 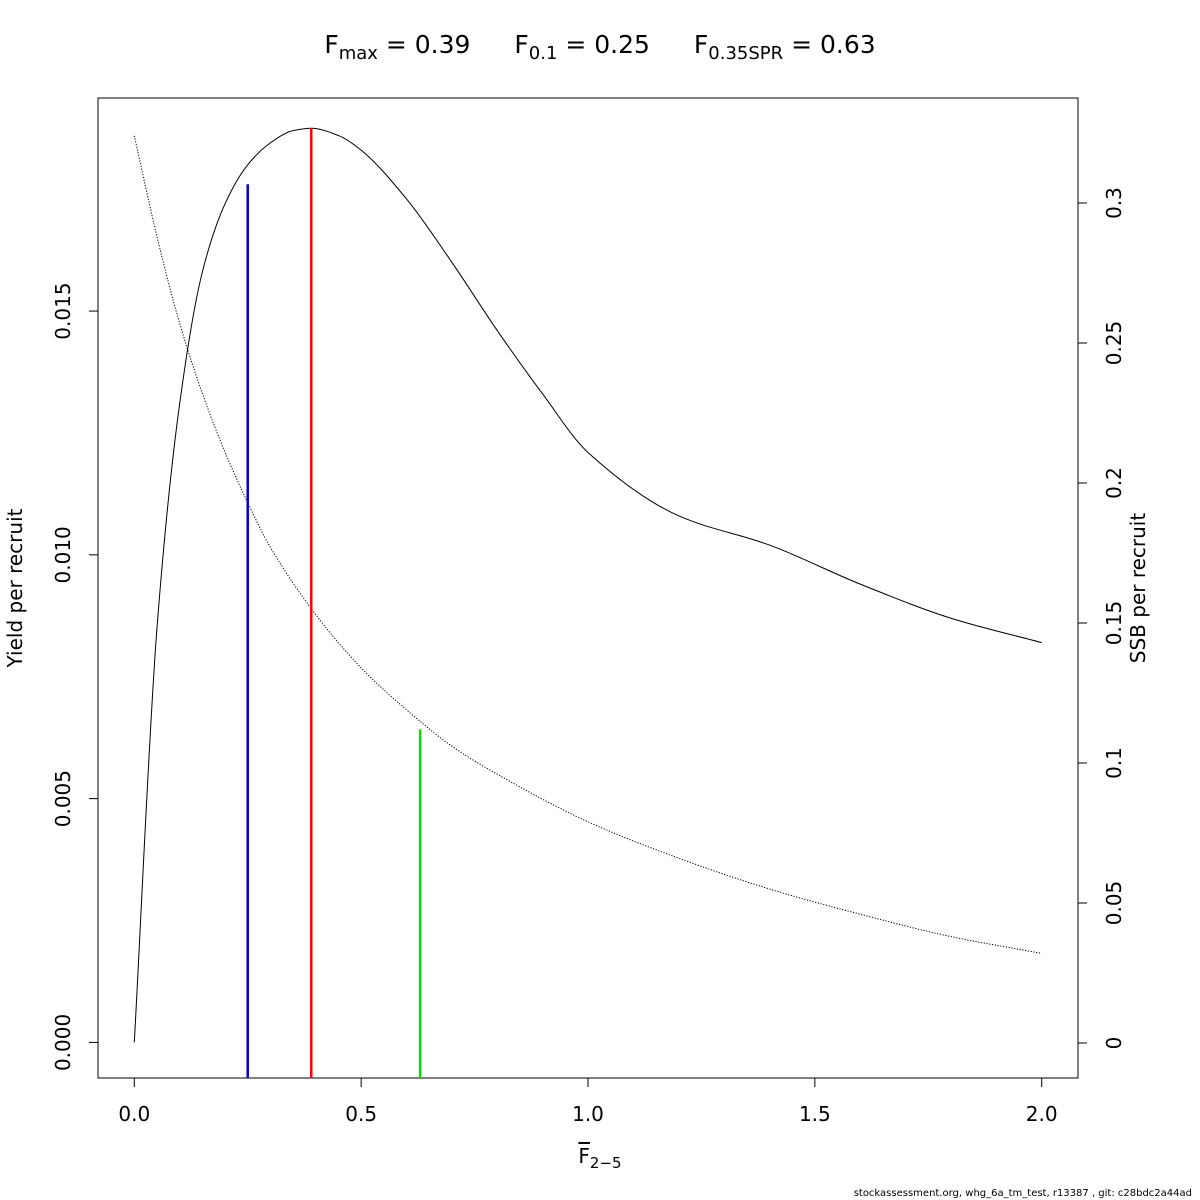 I want to click on x-tick-label: 0.0, so click(x=134, y=1114).